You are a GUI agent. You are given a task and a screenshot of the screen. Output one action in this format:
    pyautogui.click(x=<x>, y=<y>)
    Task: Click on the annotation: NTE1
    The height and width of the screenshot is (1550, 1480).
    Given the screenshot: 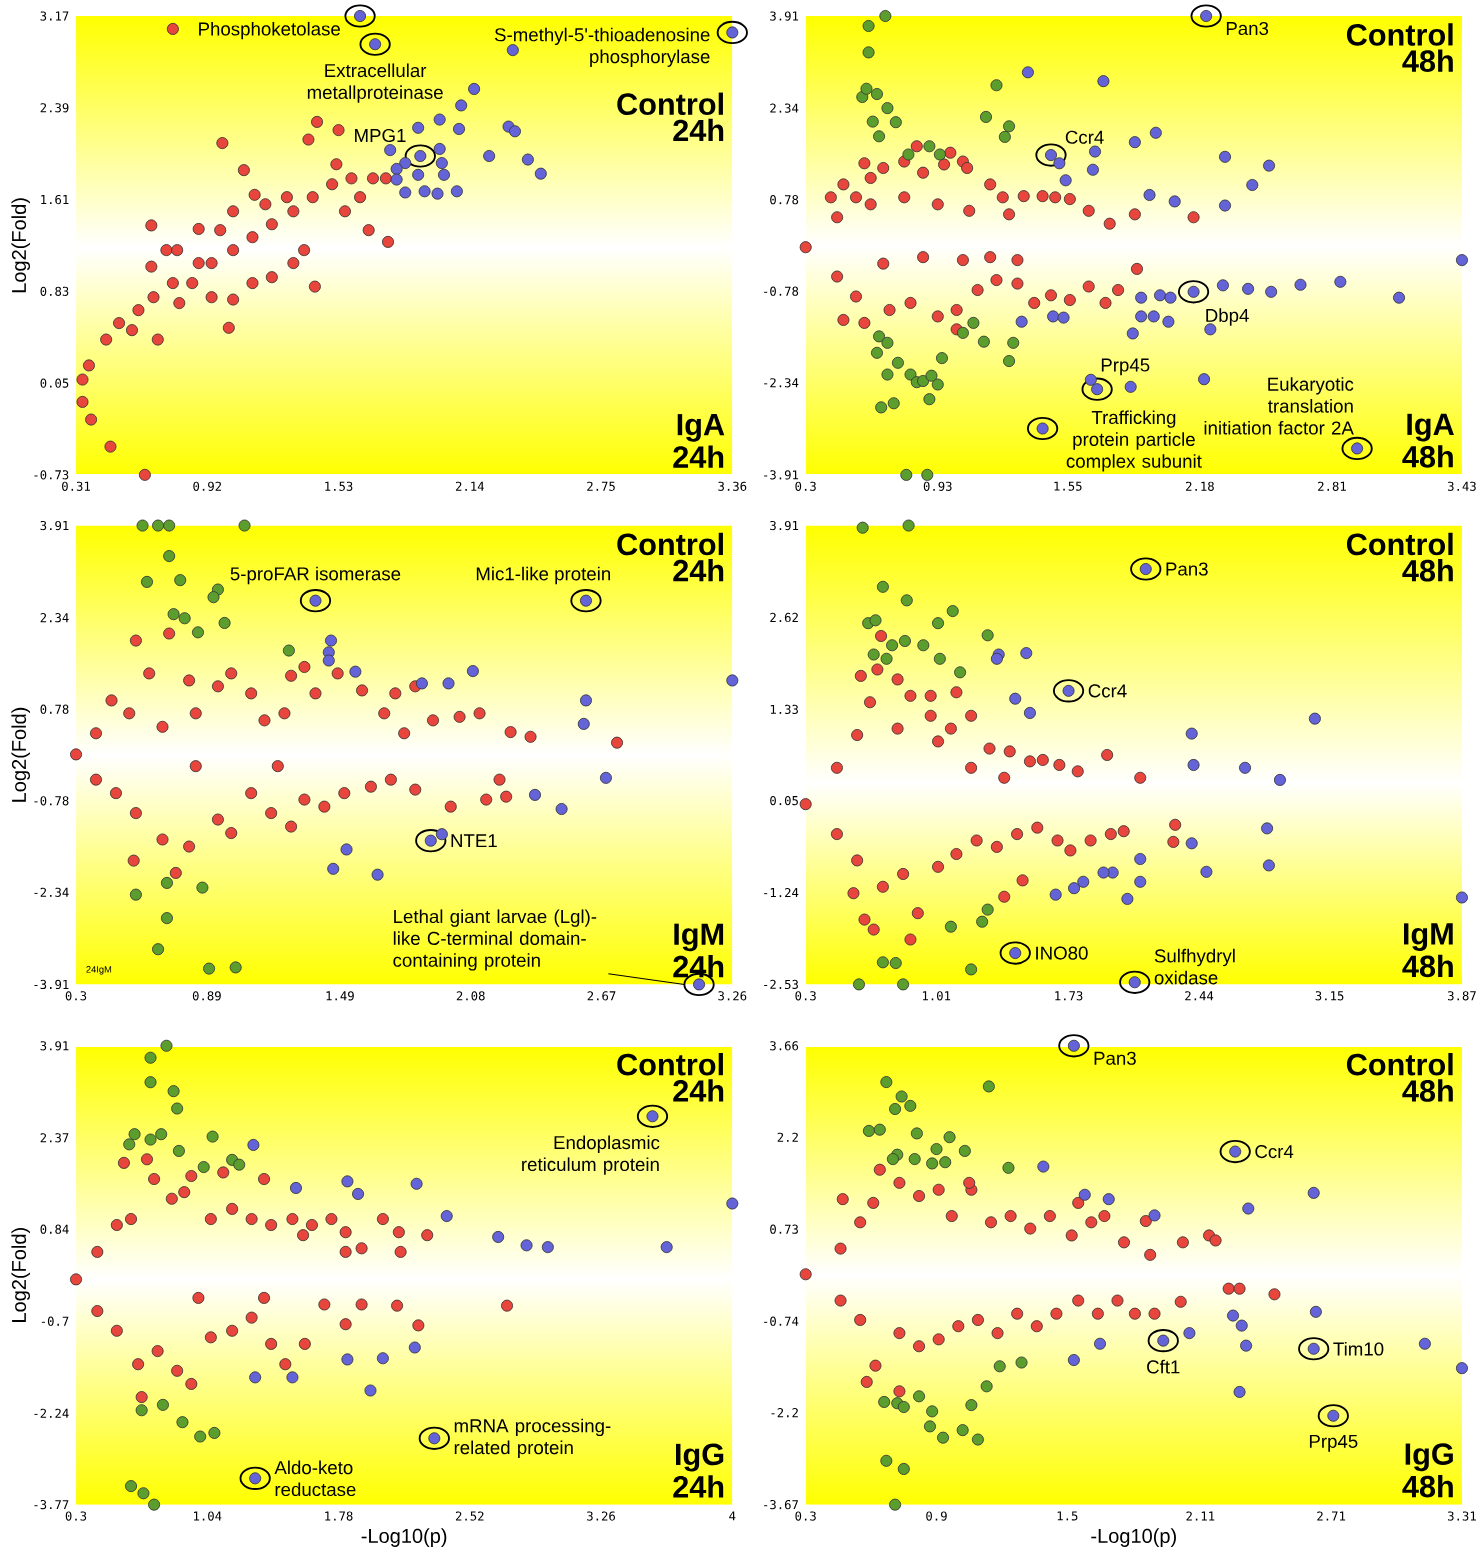 What is the action you would take?
    pyautogui.click(x=474, y=841)
    